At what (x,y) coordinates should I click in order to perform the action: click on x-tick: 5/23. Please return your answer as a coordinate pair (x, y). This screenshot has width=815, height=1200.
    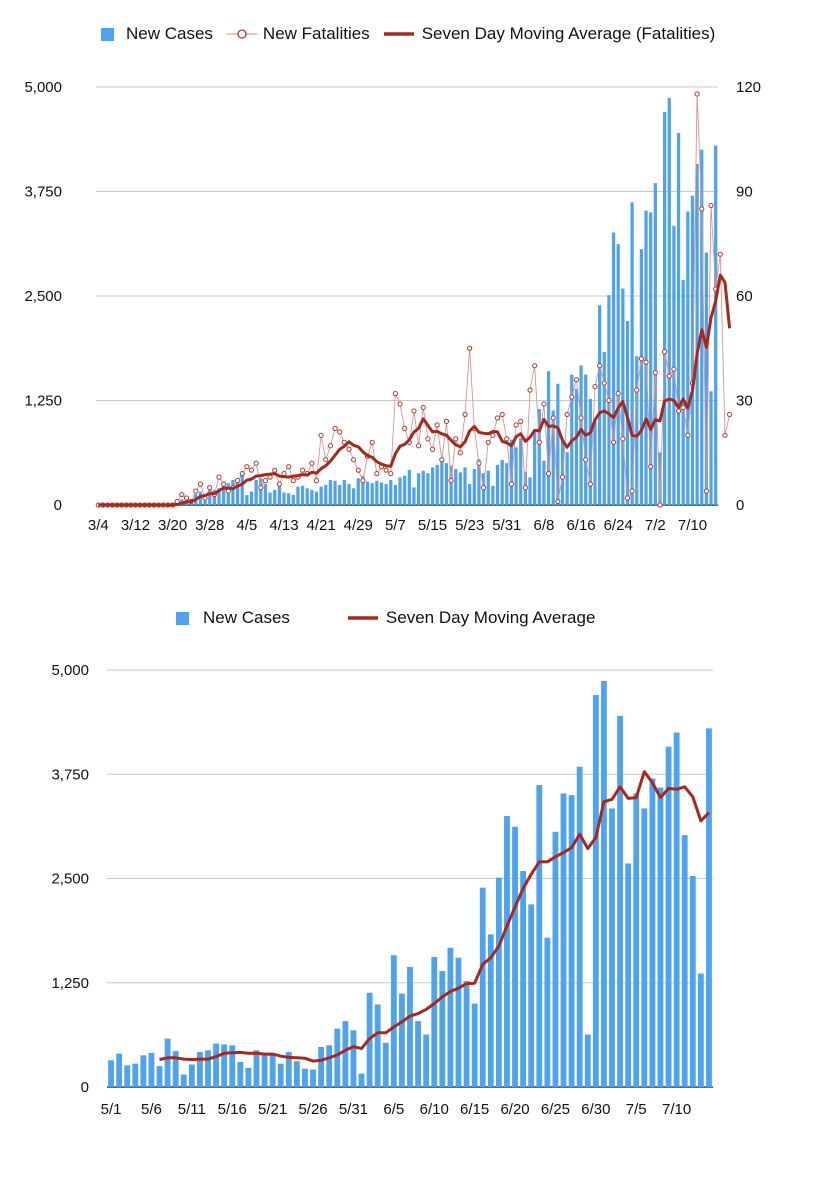
    Looking at the image, I should click on (469, 525).